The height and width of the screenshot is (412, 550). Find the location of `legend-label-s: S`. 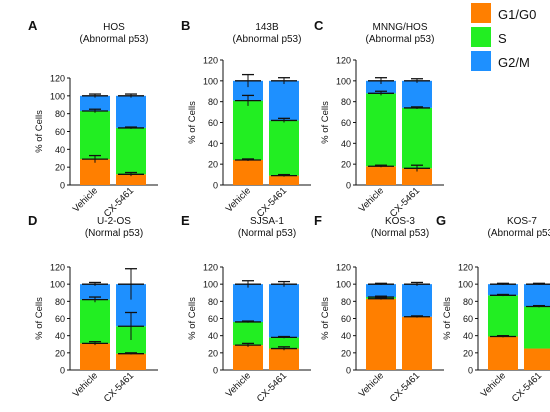

legend-label-s: S is located at coordinates (502, 38).